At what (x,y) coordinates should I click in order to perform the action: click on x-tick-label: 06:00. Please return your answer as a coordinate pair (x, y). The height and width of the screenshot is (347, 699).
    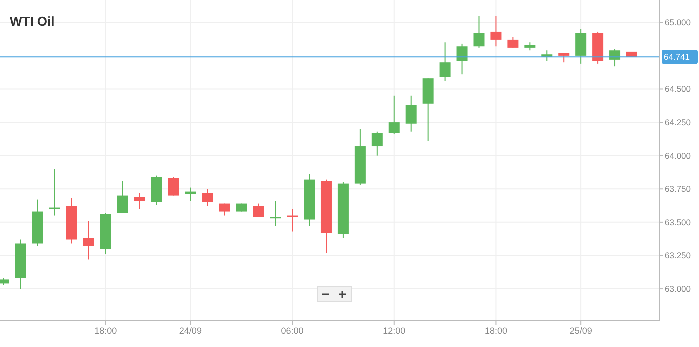
    Looking at the image, I should click on (292, 331).